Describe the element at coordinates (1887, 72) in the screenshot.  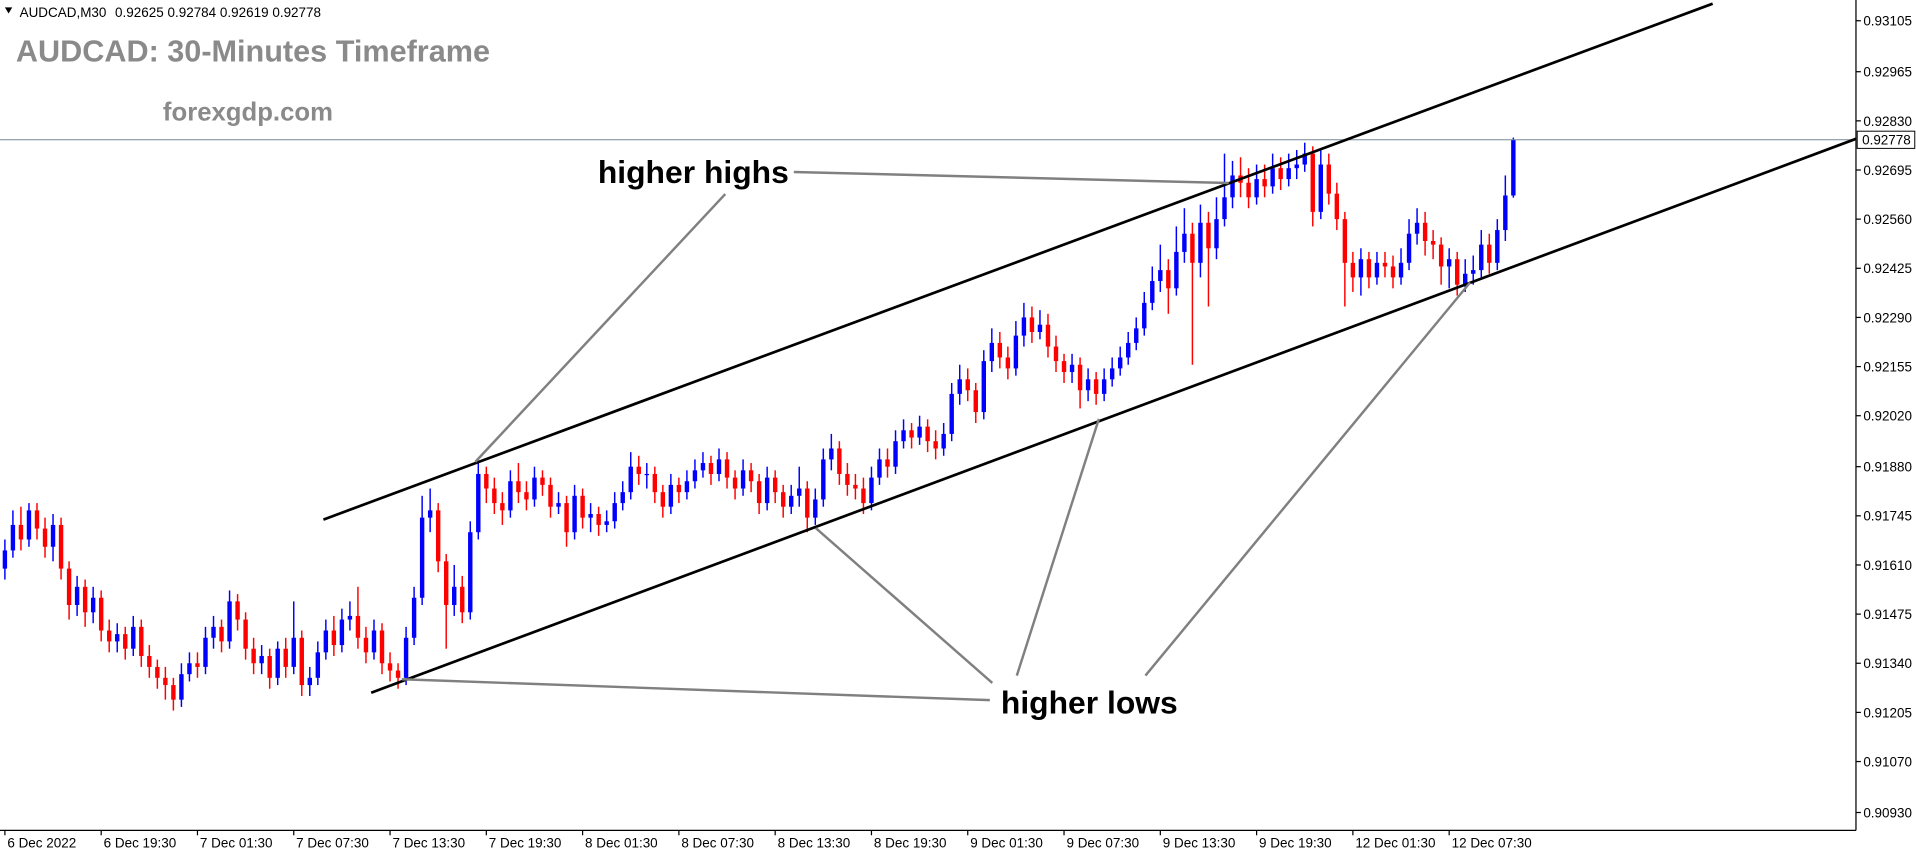
I see `y-tick-label: 0.92965` at that location.